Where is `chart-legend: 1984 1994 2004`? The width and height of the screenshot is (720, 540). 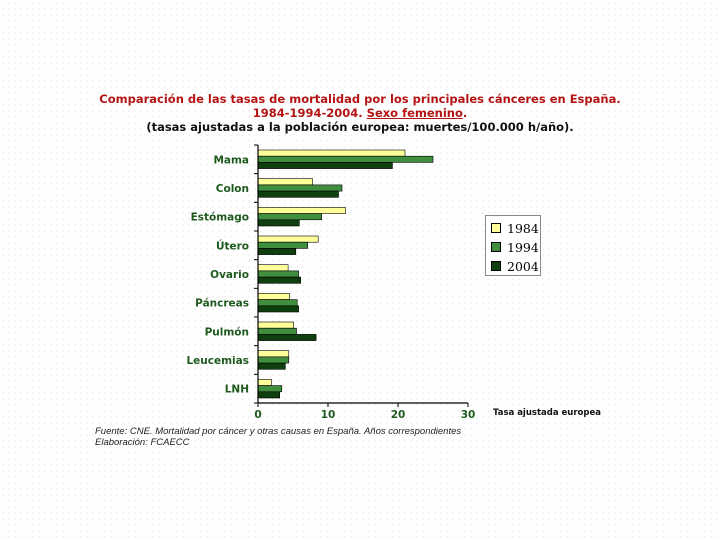
chart-legend: 1984 1994 2004 is located at coordinates (513, 245).